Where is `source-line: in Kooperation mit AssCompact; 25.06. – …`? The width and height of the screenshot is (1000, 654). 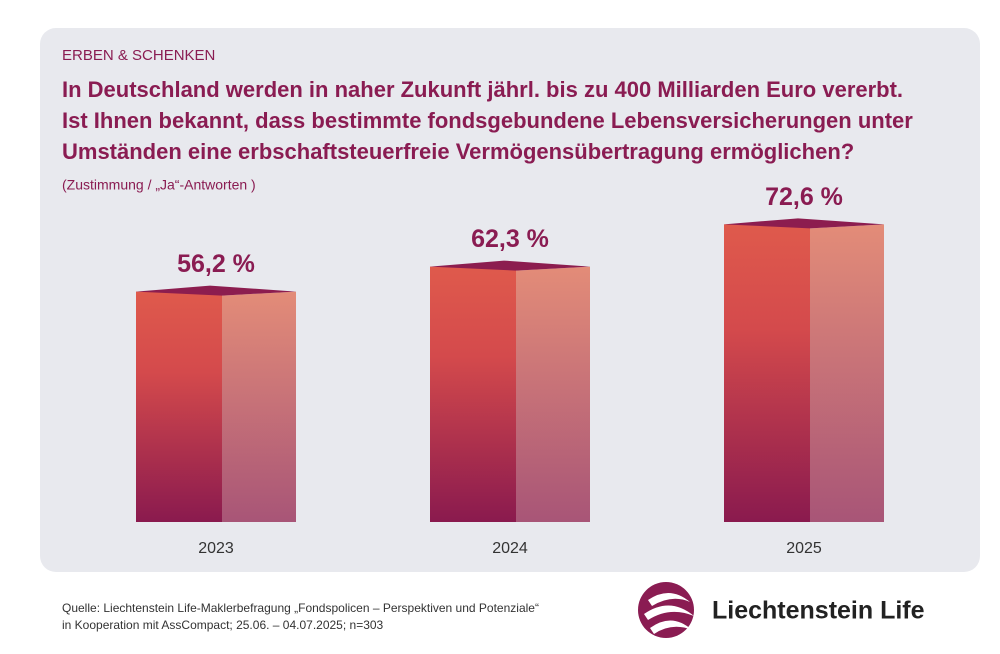 source-line: in Kooperation mit AssCompact; 25.06. – … is located at coordinates (223, 625).